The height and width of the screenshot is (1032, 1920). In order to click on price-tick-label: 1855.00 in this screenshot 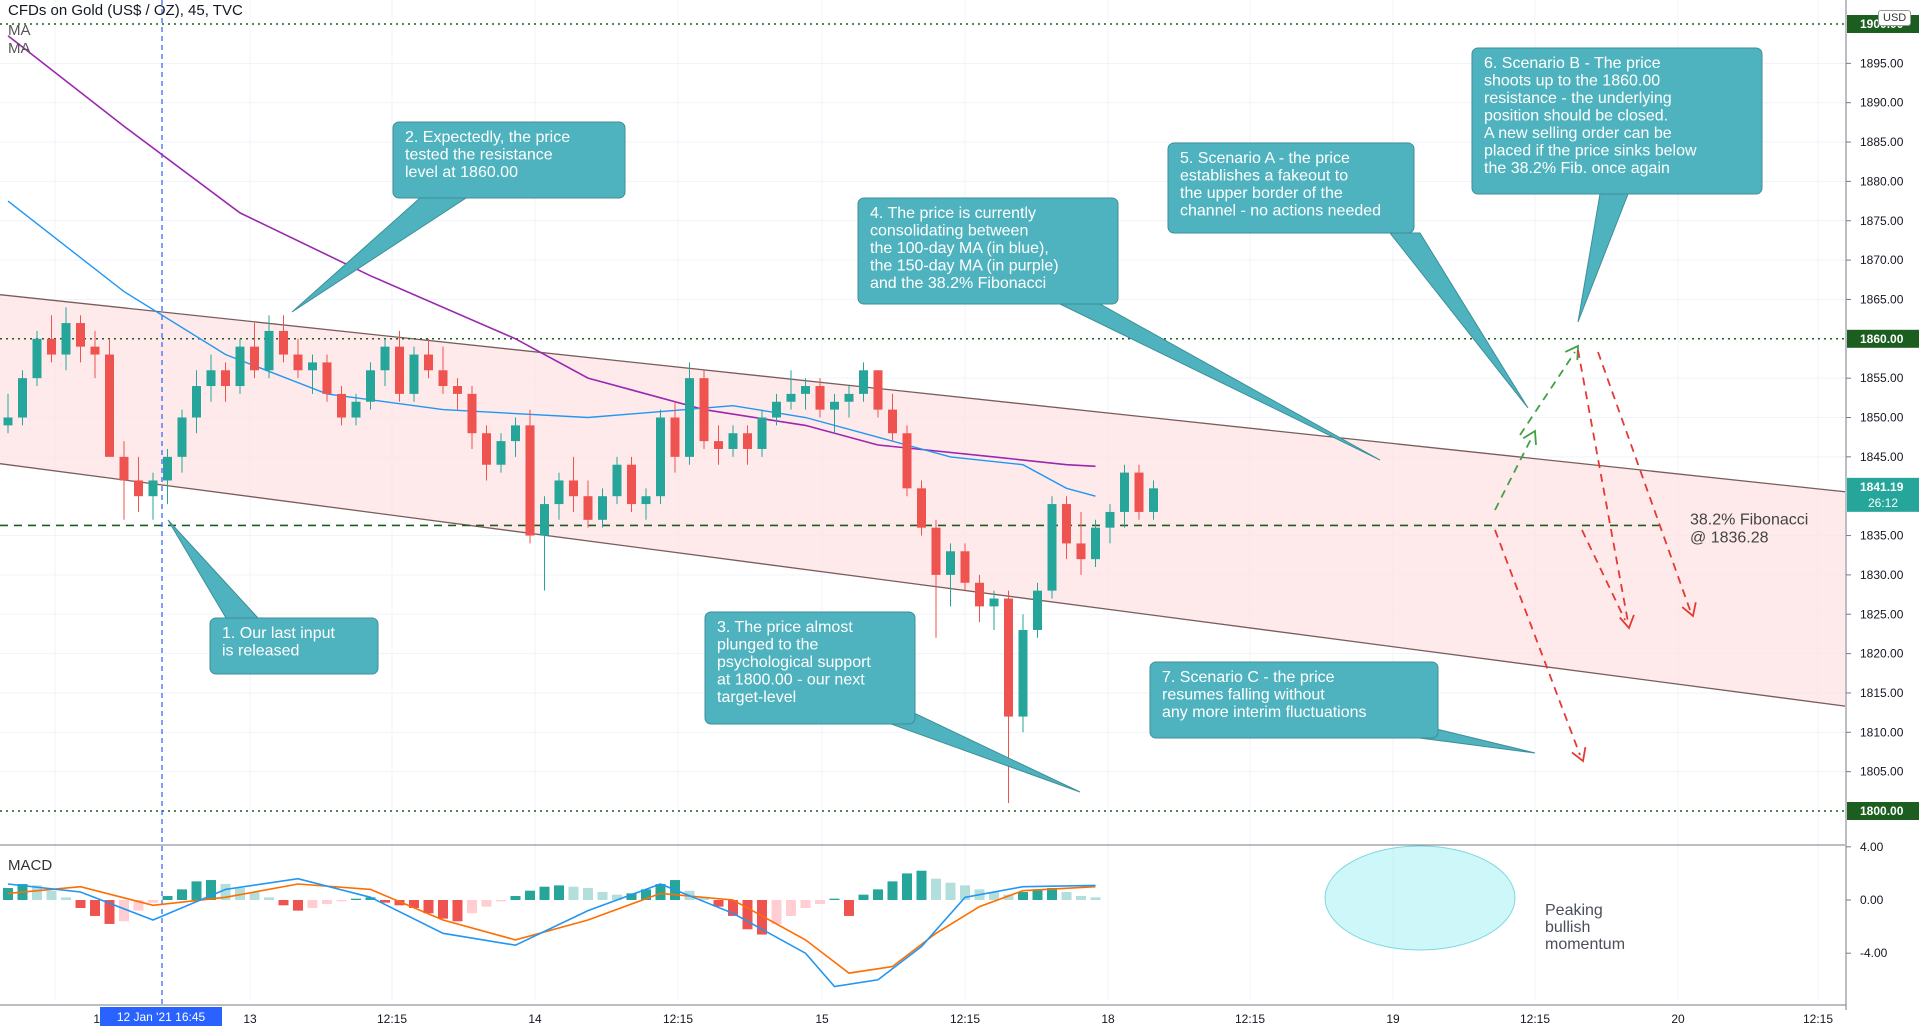, I will do `click(1882, 378)`.